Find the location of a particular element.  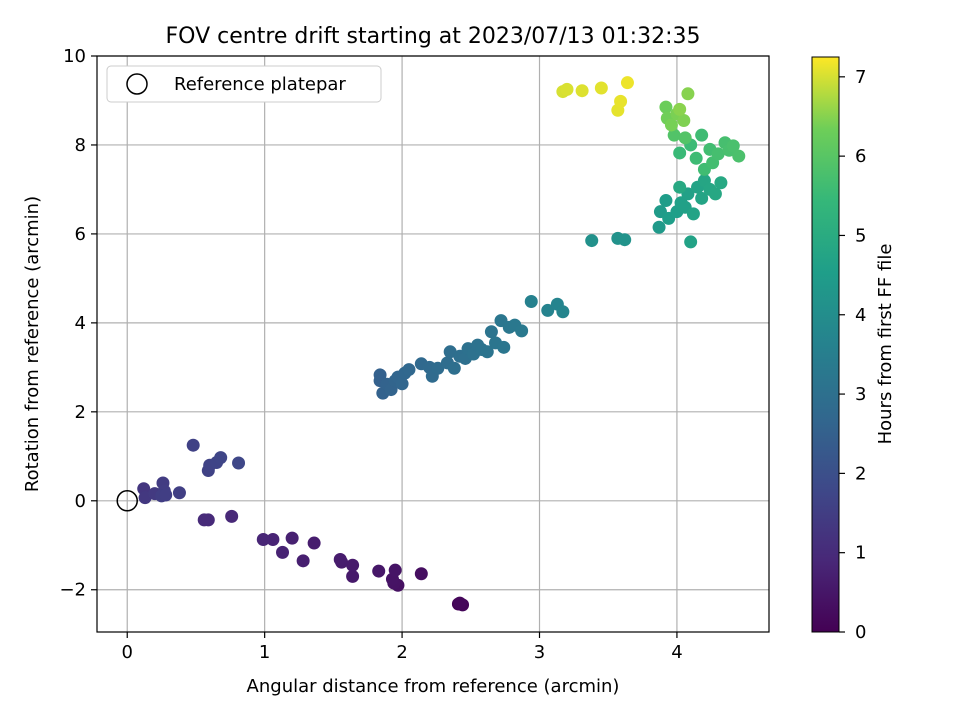

y-tick-label: 10 is located at coordinates (74, 56).